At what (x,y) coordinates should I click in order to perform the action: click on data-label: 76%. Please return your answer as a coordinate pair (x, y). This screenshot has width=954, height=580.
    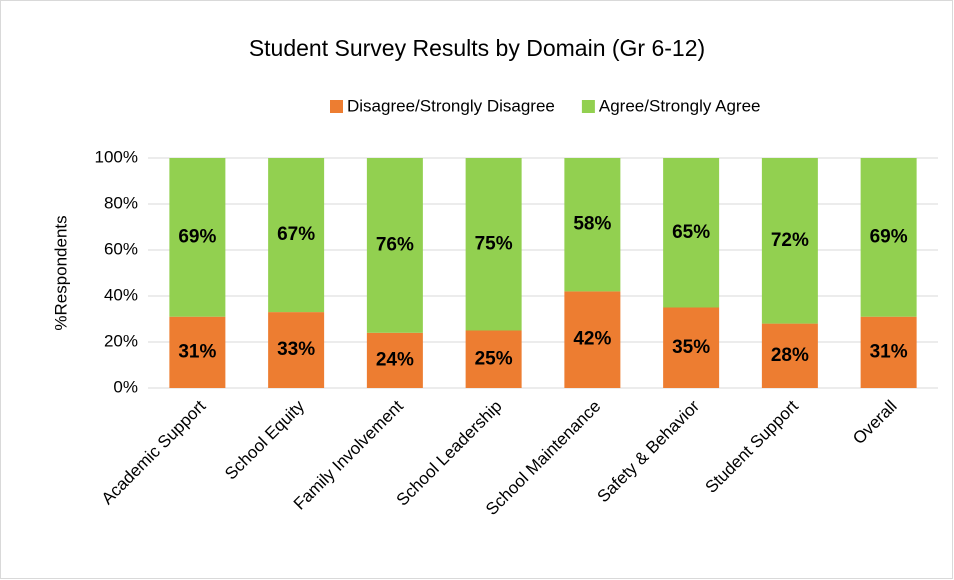
    Looking at the image, I should click on (395, 244).